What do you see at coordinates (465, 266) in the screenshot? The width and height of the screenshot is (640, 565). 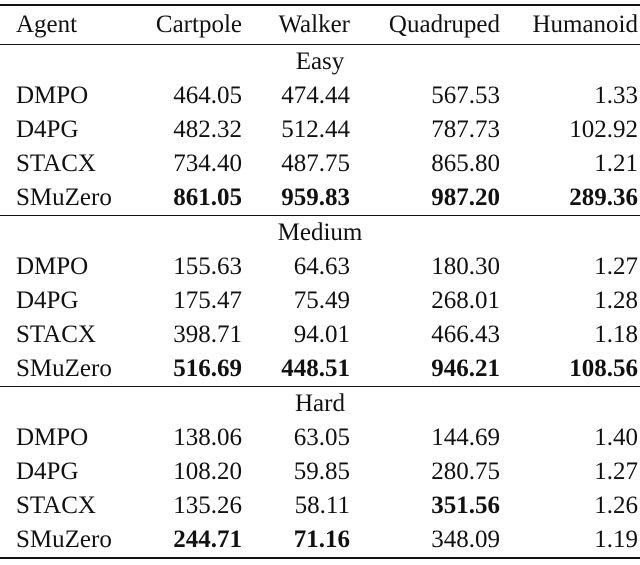 I see `quadruped-score-cell: 180.30` at bounding box center [465, 266].